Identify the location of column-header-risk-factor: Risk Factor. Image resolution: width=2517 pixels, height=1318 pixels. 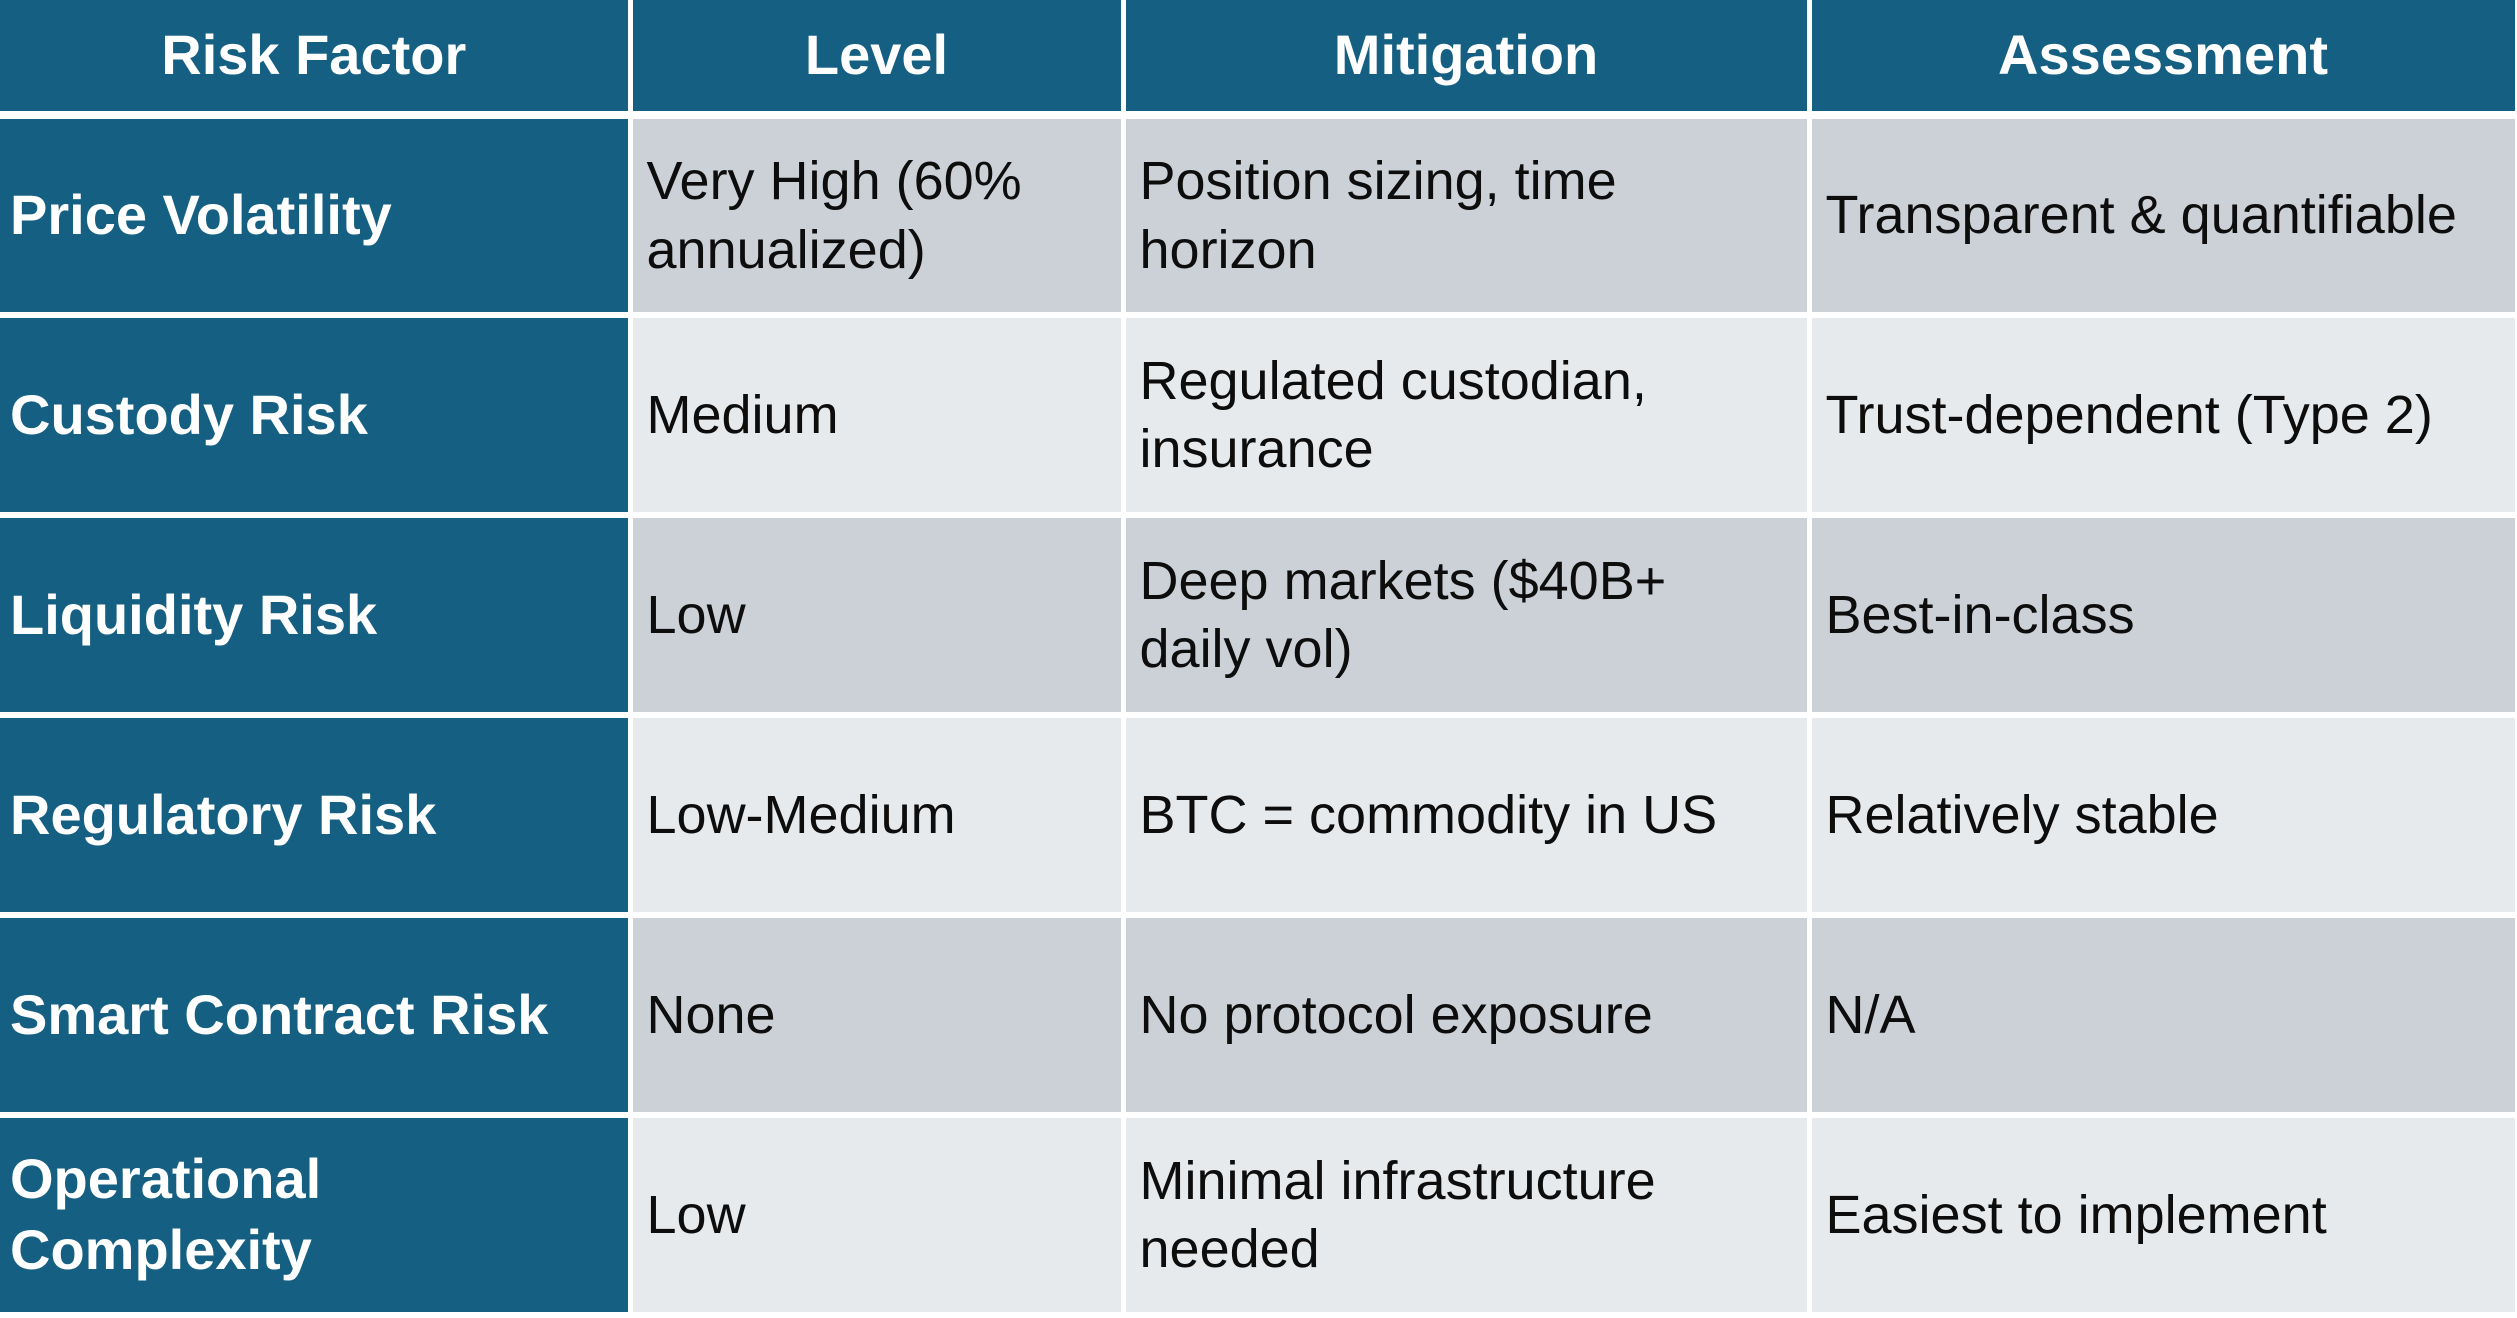
(316, 59).